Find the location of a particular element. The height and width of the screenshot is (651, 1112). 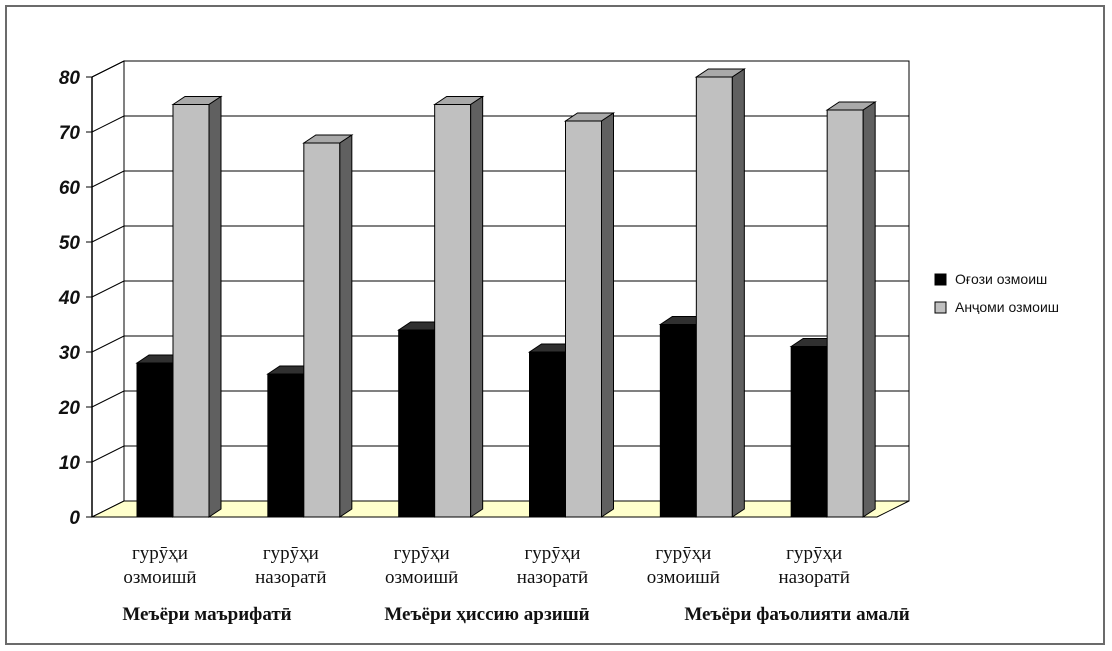

y-tick-label: 30 is located at coordinates (70, 353).